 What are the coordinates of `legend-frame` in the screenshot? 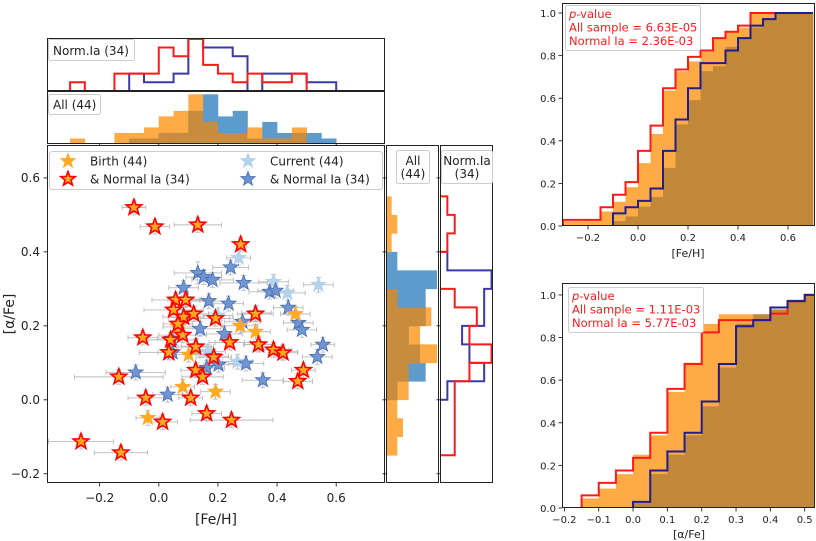 It's located at (216, 170).